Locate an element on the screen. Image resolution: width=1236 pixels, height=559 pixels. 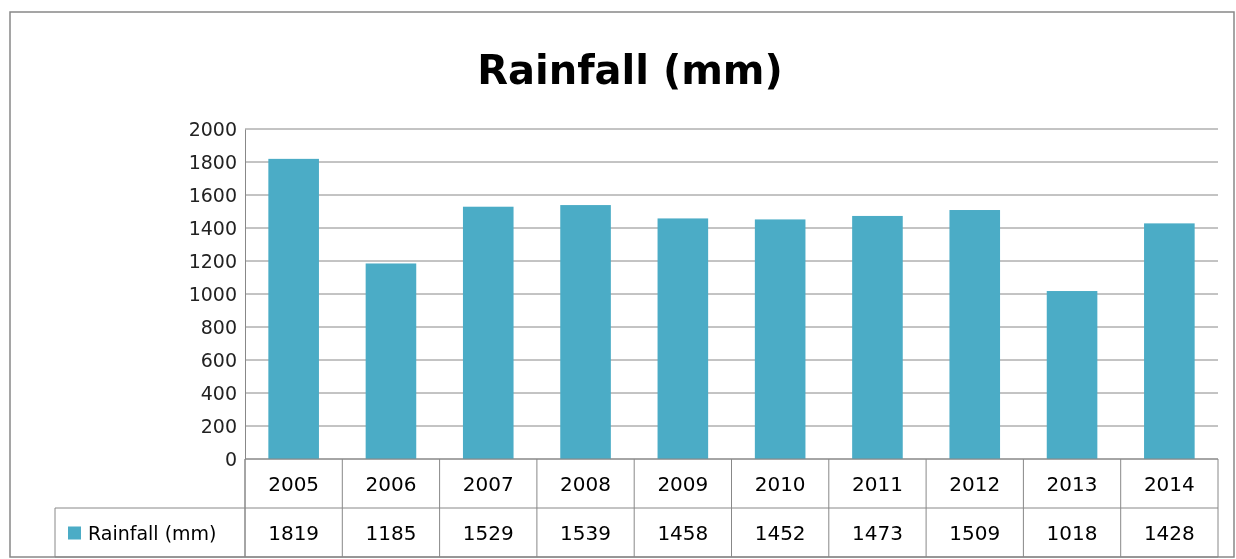
data-label: 1529 is located at coordinates (488, 532).